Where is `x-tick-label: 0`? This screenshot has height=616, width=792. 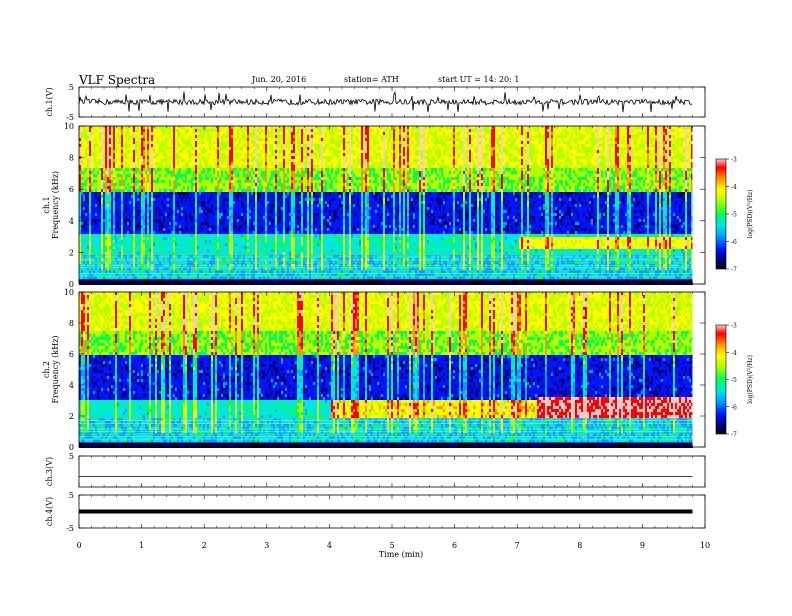
x-tick-label: 0 is located at coordinates (78, 545).